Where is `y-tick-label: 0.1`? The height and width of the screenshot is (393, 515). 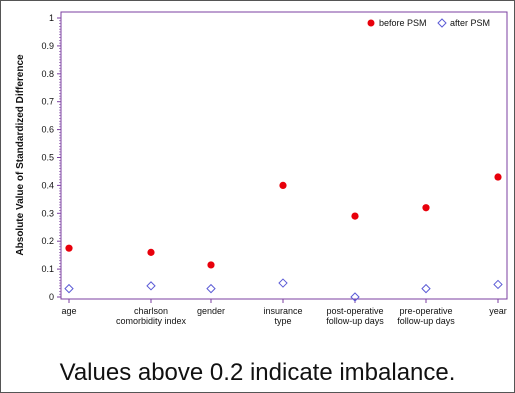 y-tick-label: 0.1 is located at coordinates (47, 269).